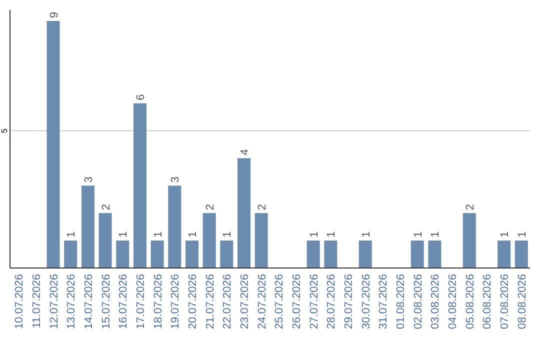 This screenshot has height=340, width=540. What do you see at coordinates (36, 301) in the screenshot?
I see `x-tick-label: 11.07.2026` at bounding box center [36, 301].